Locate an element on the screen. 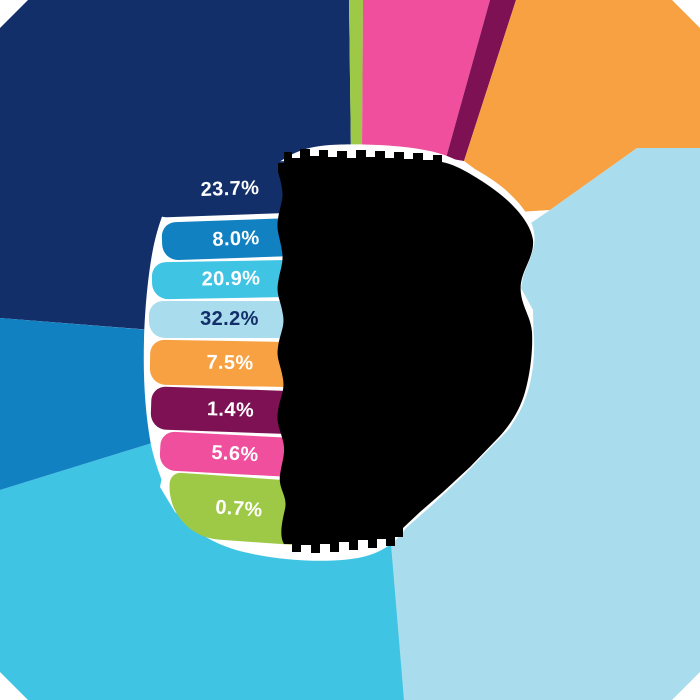 This screenshot has width=700, height=700. slice-blue is located at coordinates (76, 404).